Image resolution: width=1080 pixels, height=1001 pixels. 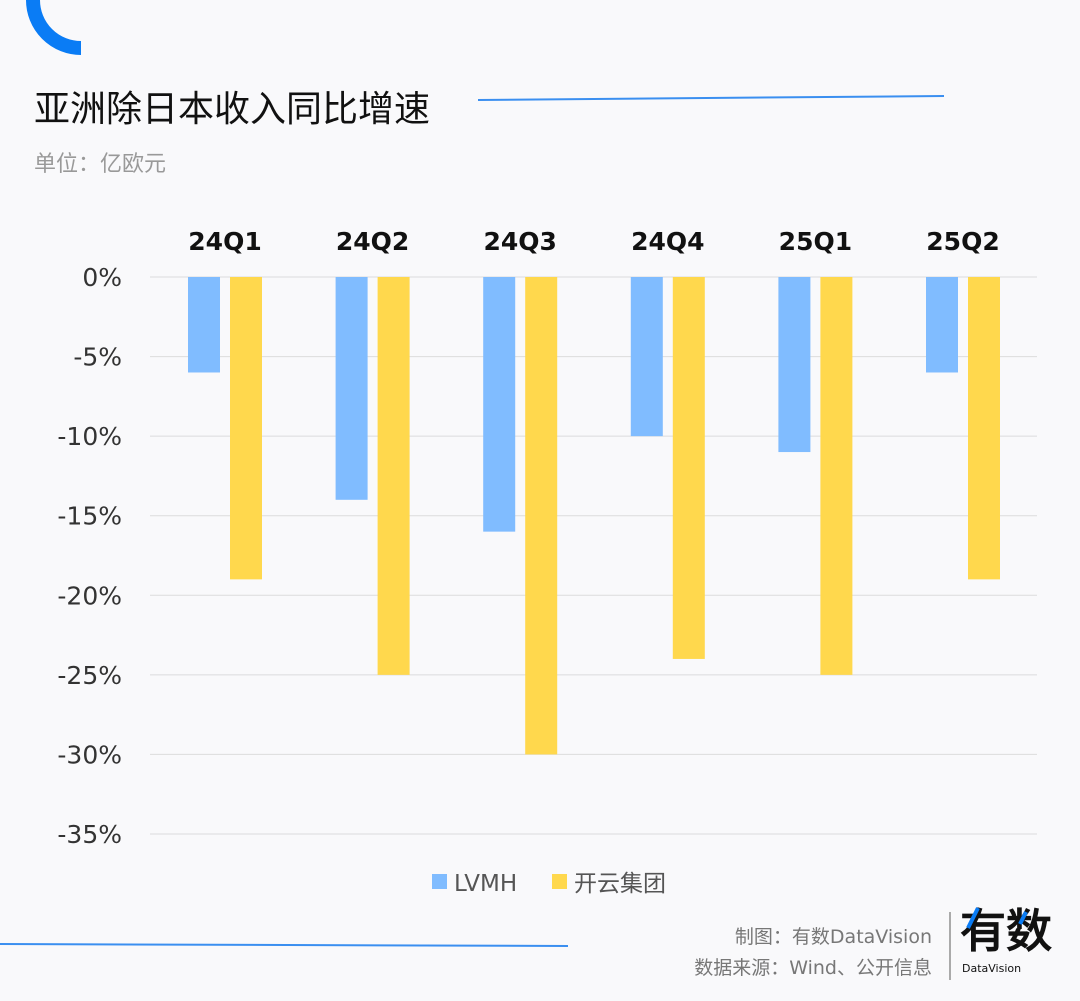 What do you see at coordinates (1015, 944) in the screenshot?
I see `logo: 有数 DataVision` at bounding box center [1015, 944].